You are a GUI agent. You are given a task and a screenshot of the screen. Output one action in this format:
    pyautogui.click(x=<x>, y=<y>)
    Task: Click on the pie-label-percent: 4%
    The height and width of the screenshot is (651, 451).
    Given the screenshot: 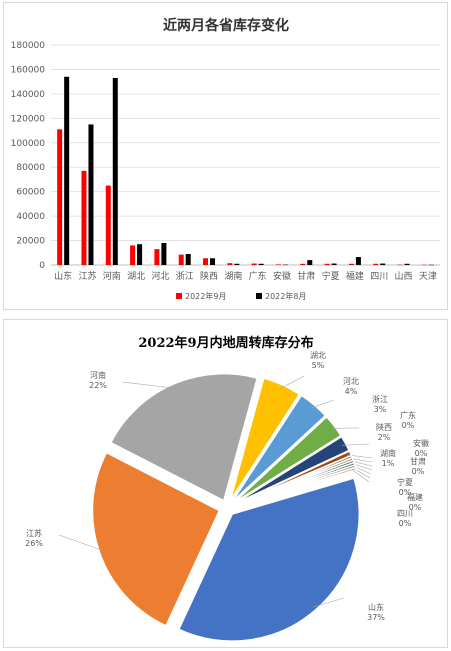 What is the action you would take?
    pyautogui.click(x=351, y=391)
    